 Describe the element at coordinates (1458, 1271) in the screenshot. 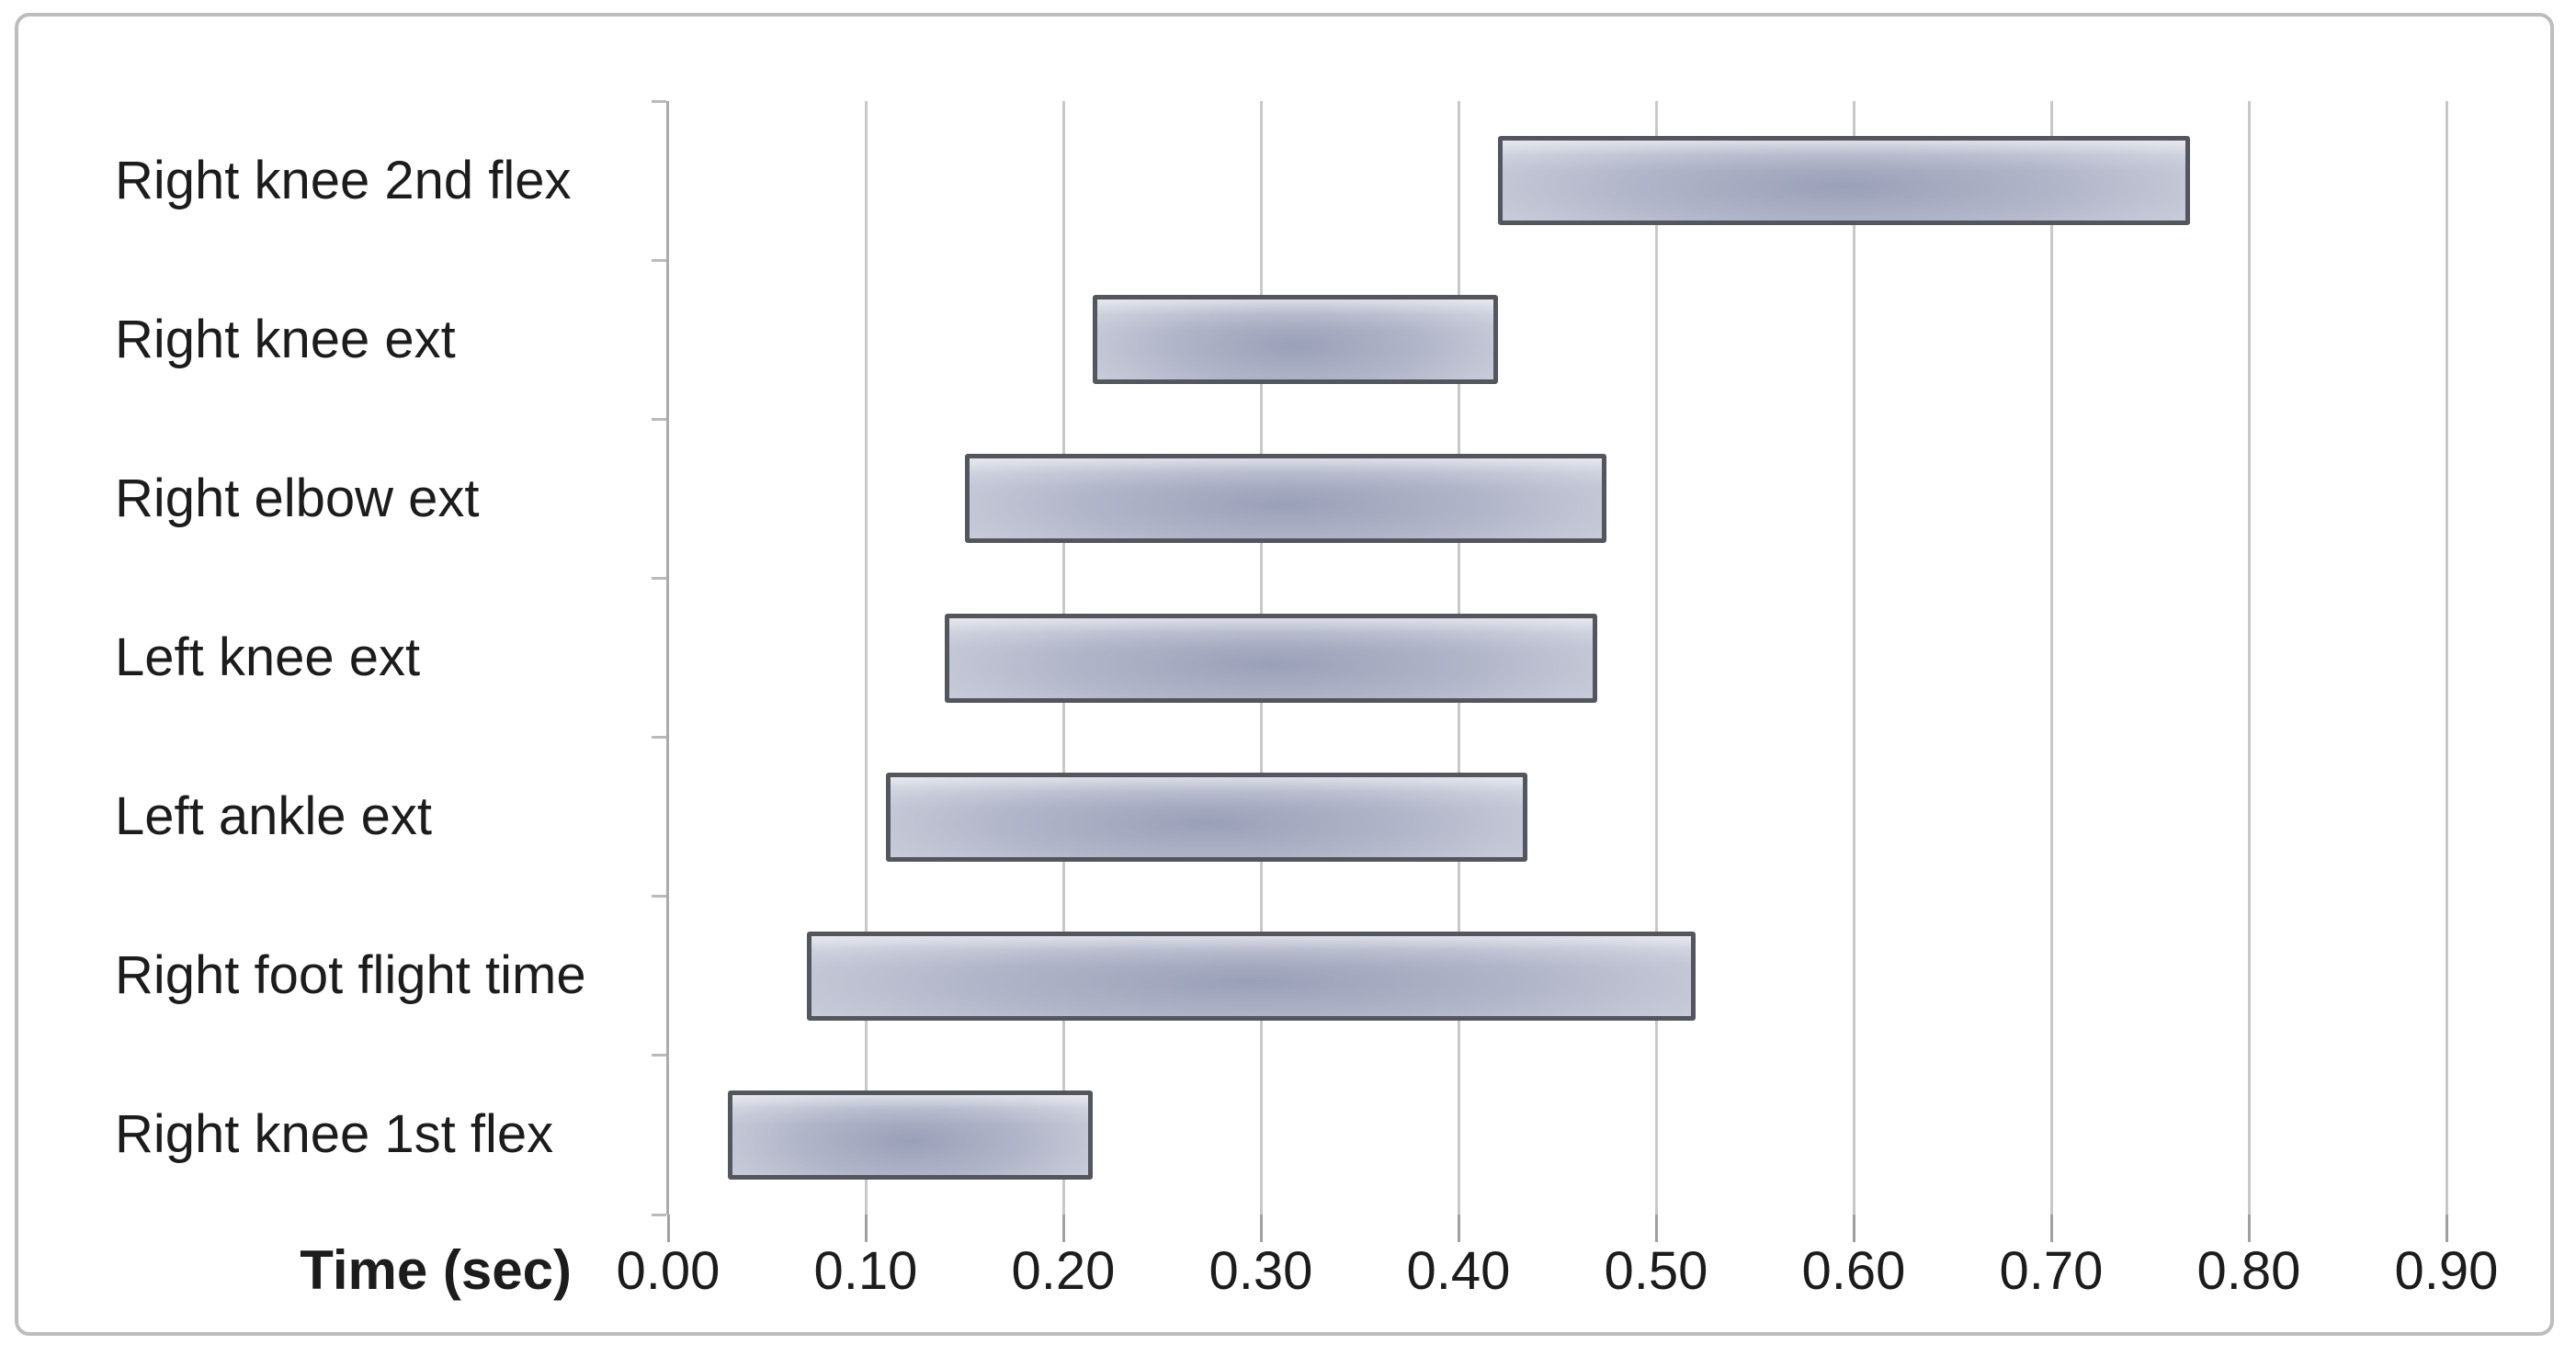

I see `x-tick-label: 0.40` at that location.